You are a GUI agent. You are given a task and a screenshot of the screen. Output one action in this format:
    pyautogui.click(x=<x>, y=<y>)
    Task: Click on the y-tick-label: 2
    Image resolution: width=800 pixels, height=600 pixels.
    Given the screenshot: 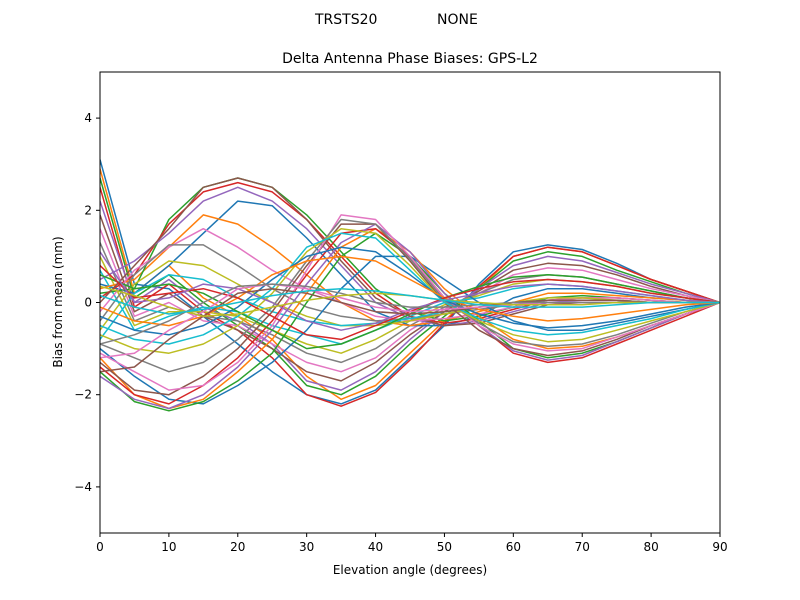 What is the action you would take?
    pyautogui.click(x=88, y=210)
    